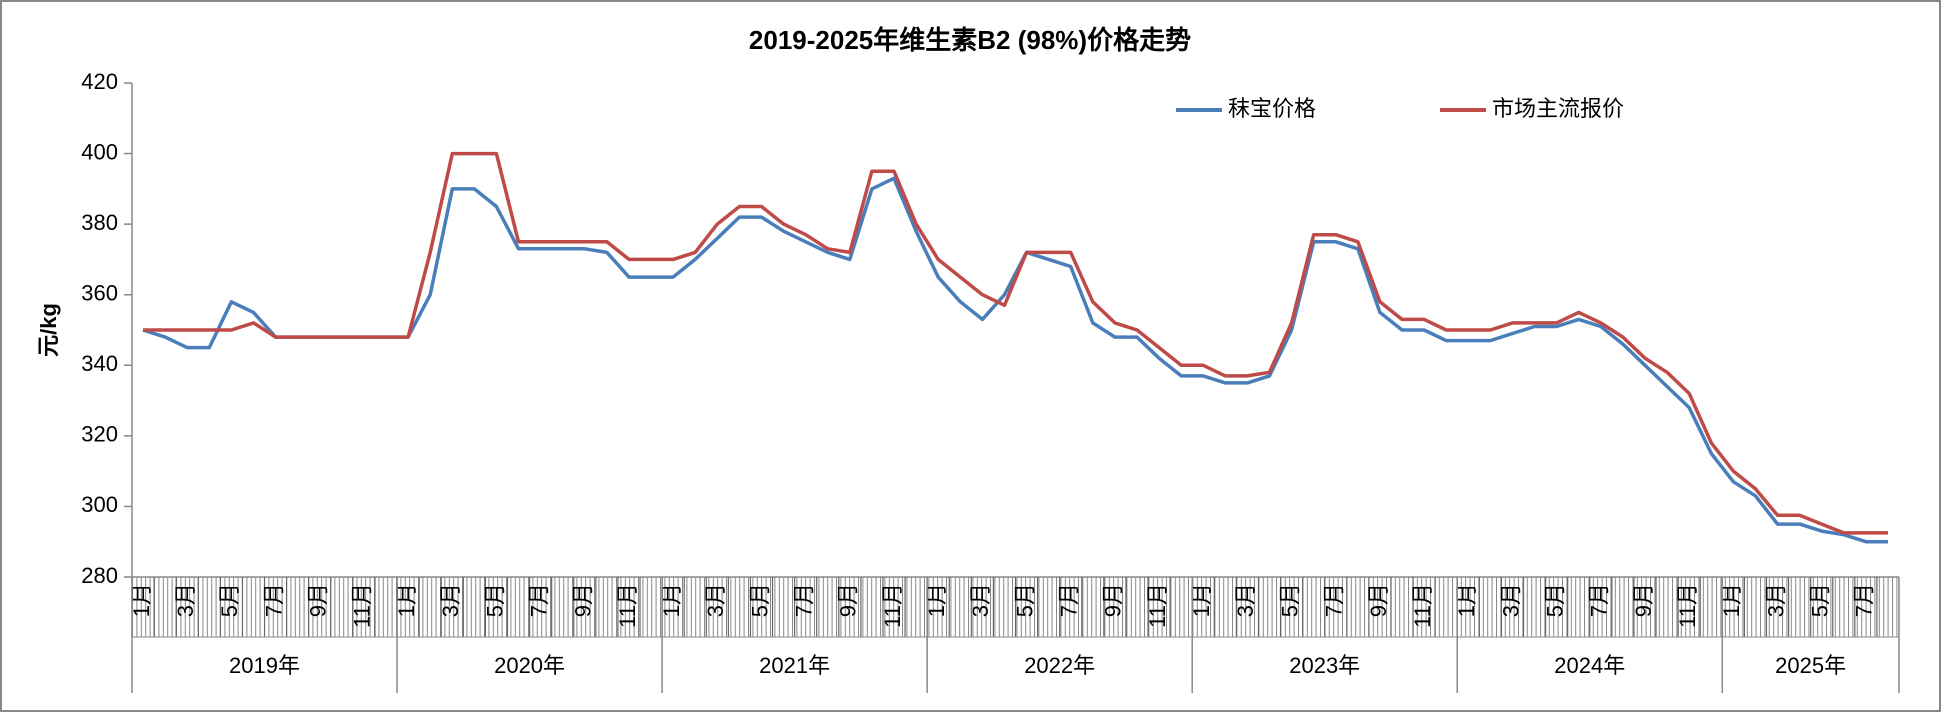 The width and height of the screenshot is (1941, 712). I want to click on y-tick-label: 360, so click(99, 293).